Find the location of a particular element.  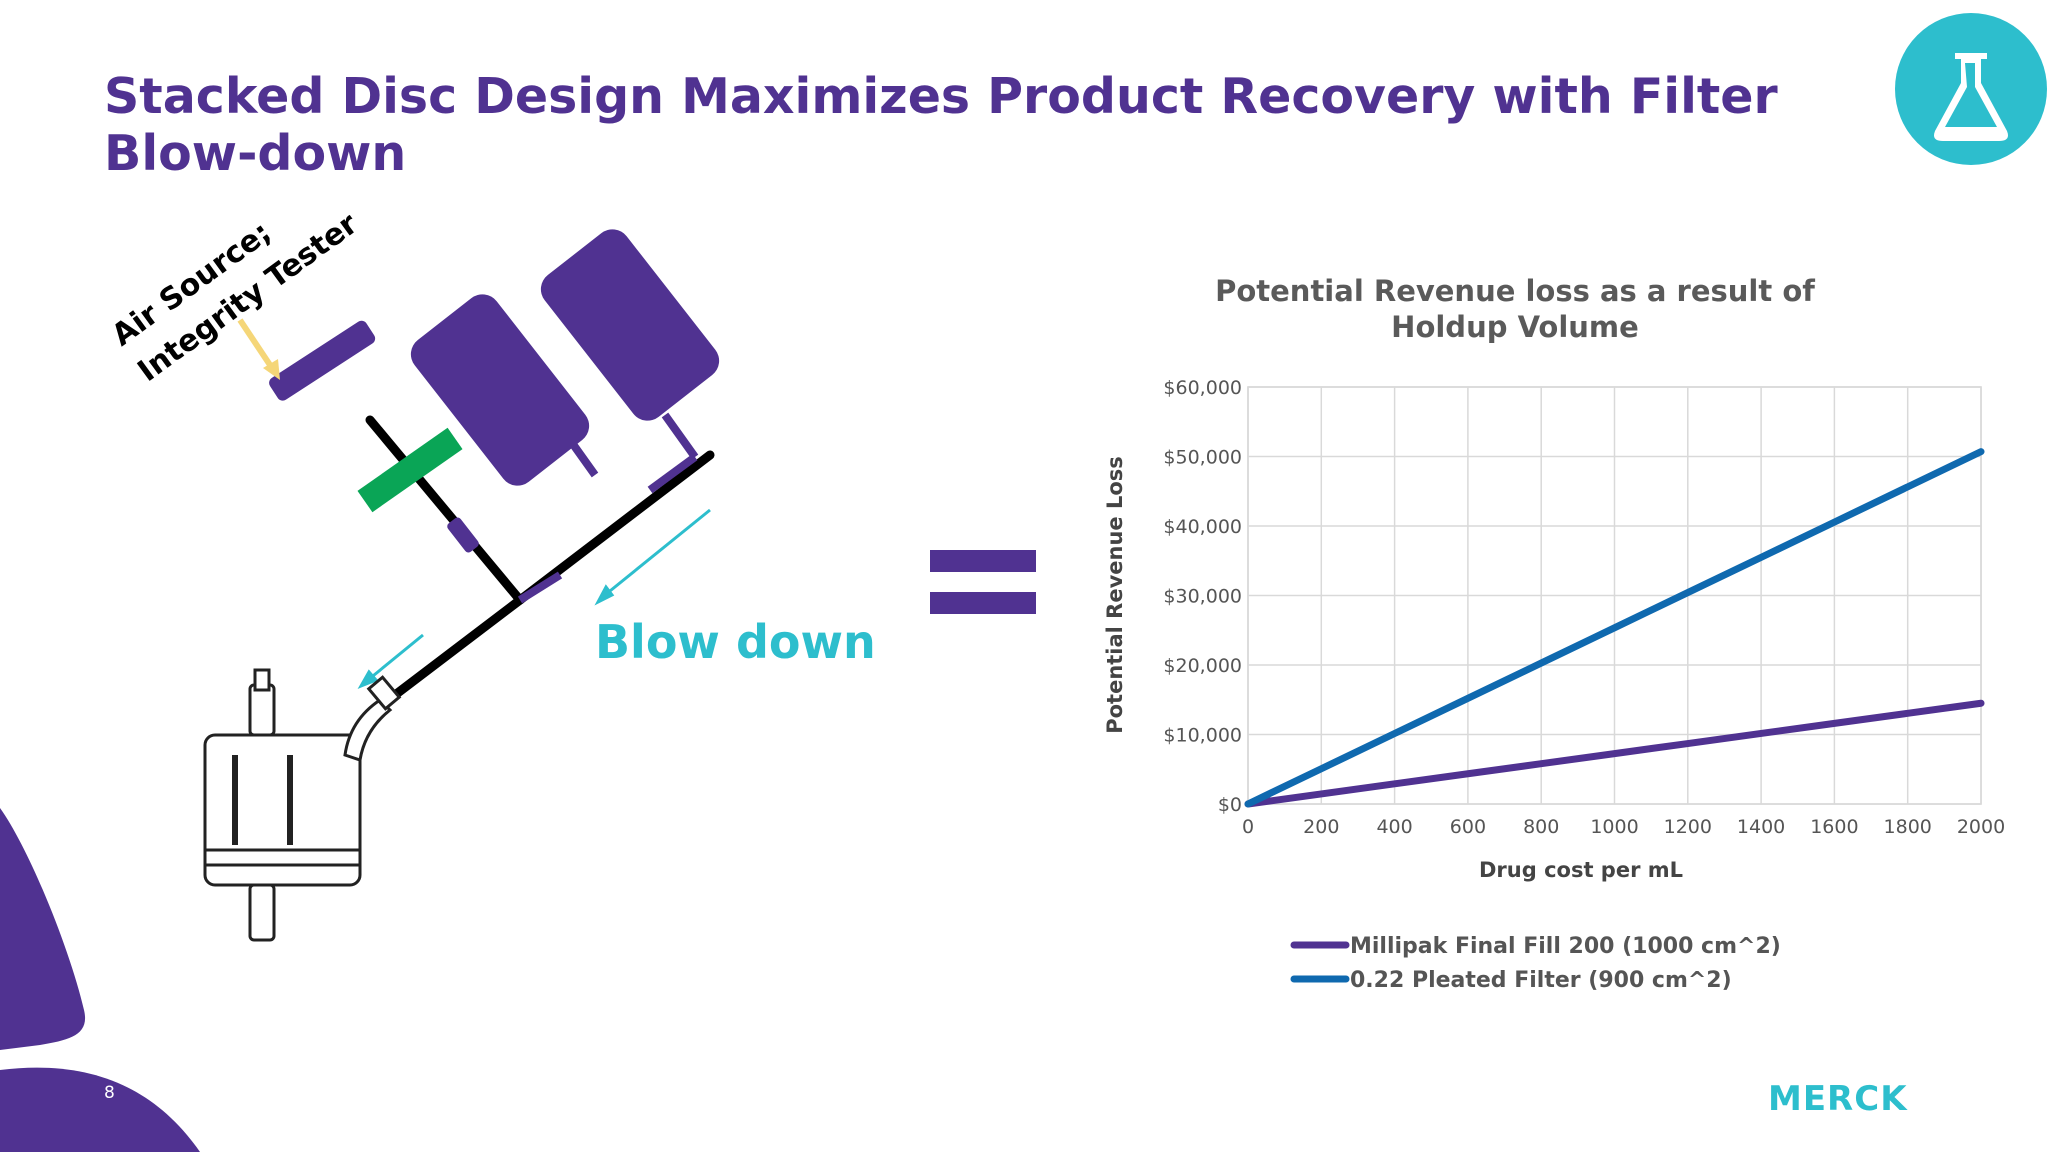

x-tick-label: 1600 is located at coordinates (1834, 827).